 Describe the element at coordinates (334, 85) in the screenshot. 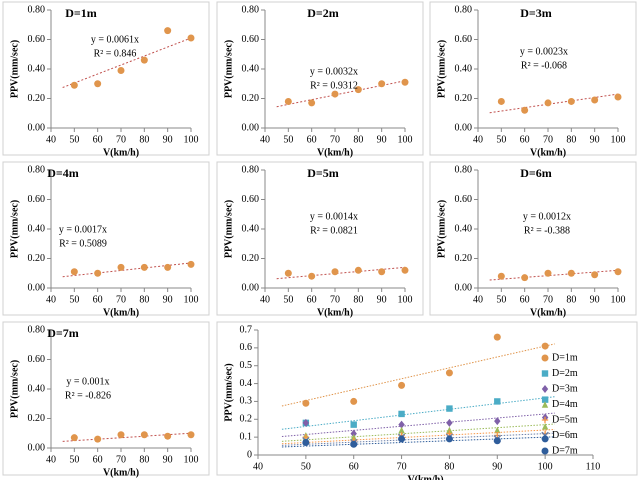

I see `r-squared: R² = 0.9312` at that location.